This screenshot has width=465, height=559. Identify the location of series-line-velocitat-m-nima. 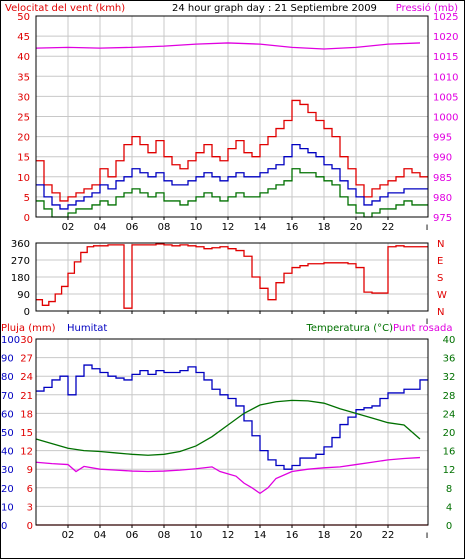
(232, 193).